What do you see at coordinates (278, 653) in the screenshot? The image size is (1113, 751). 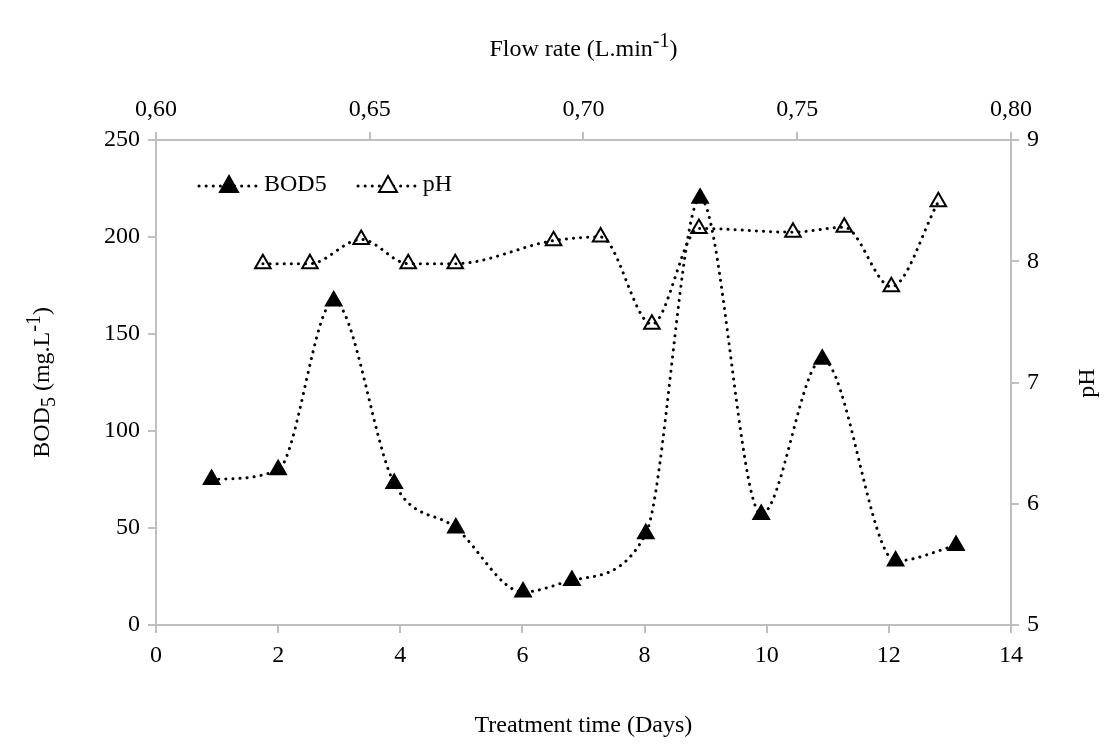 I see `x-tick-label: 2` at bounding box center [278, 653].